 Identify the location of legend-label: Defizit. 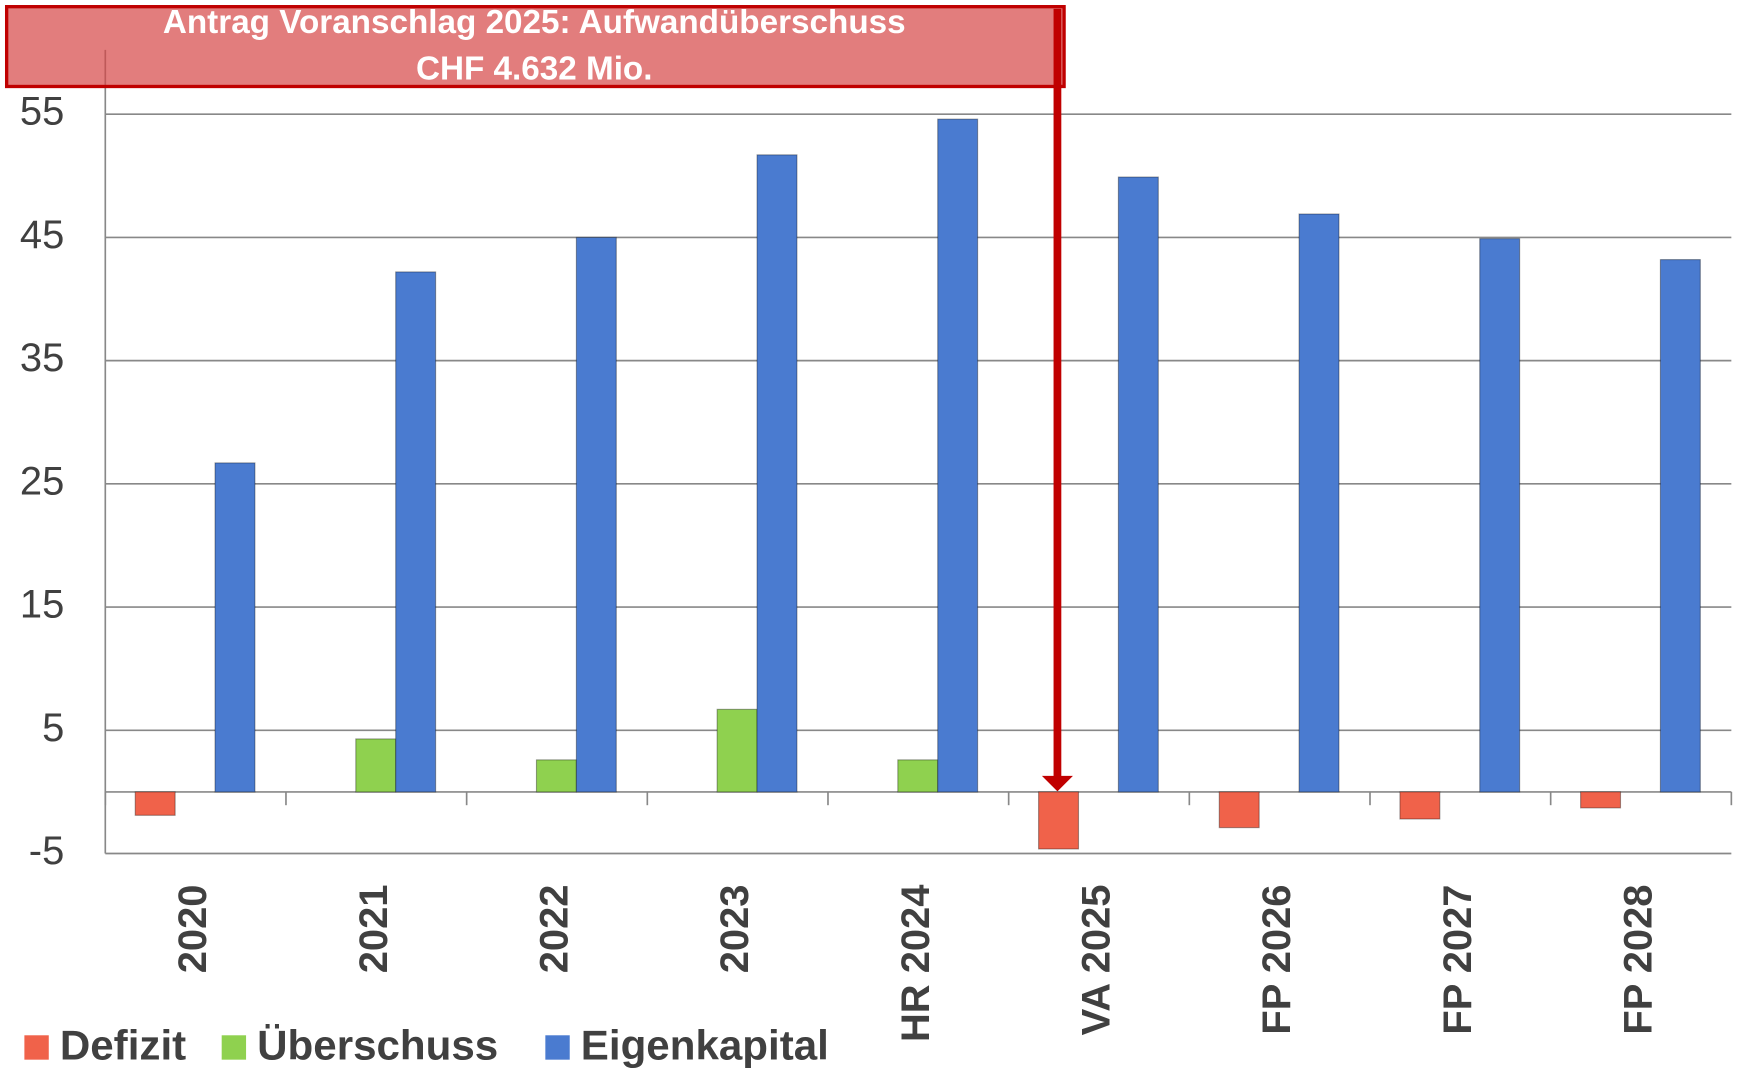
(123, 1045).